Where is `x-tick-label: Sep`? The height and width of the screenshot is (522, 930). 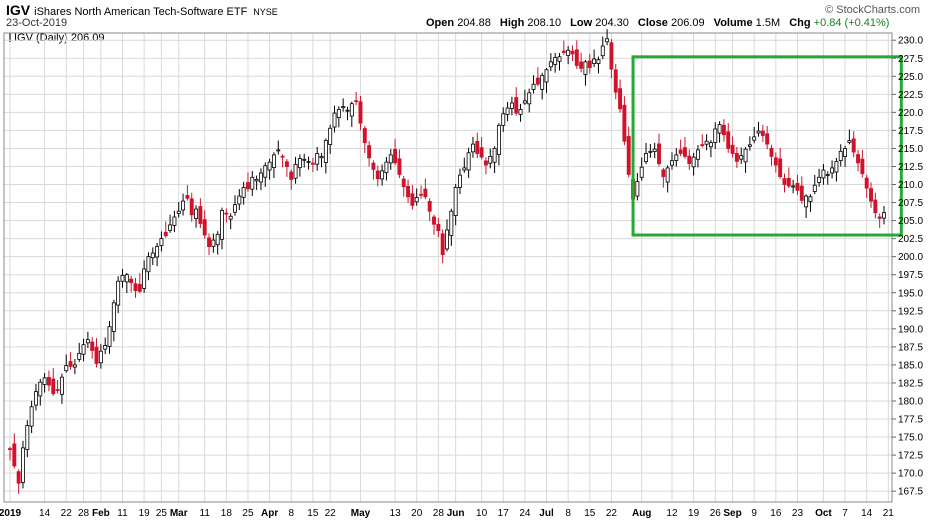 x-tick-label: Sep is located at coordinates (732, 513).